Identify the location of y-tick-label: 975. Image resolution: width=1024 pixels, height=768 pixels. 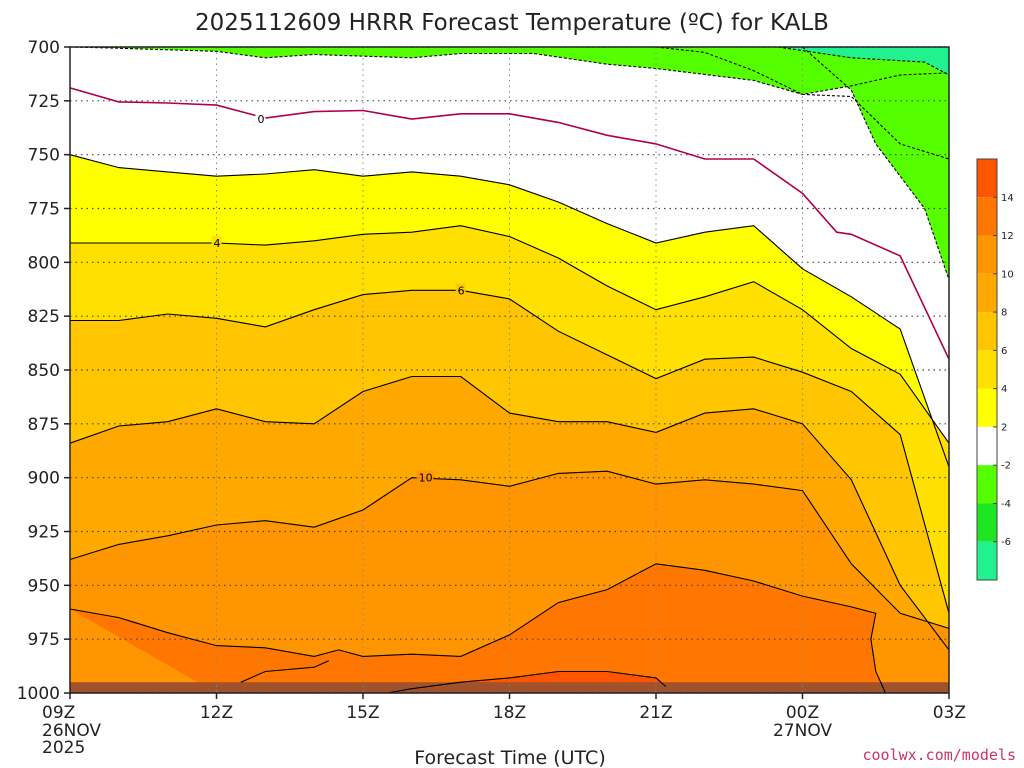
(44, 640).